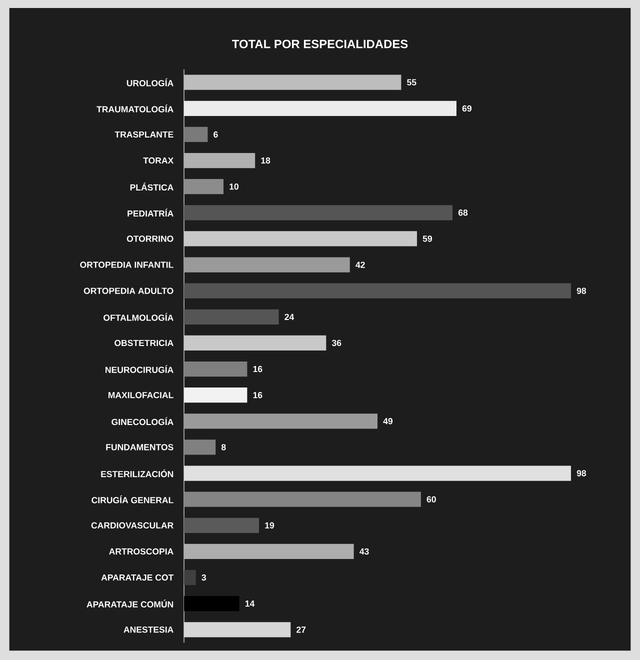 Image resolution: width=640 pixels, height=660 pixels. Describe the element at coordinates (431, 499) in the screenshot. I see `data-label: 60` at that location.